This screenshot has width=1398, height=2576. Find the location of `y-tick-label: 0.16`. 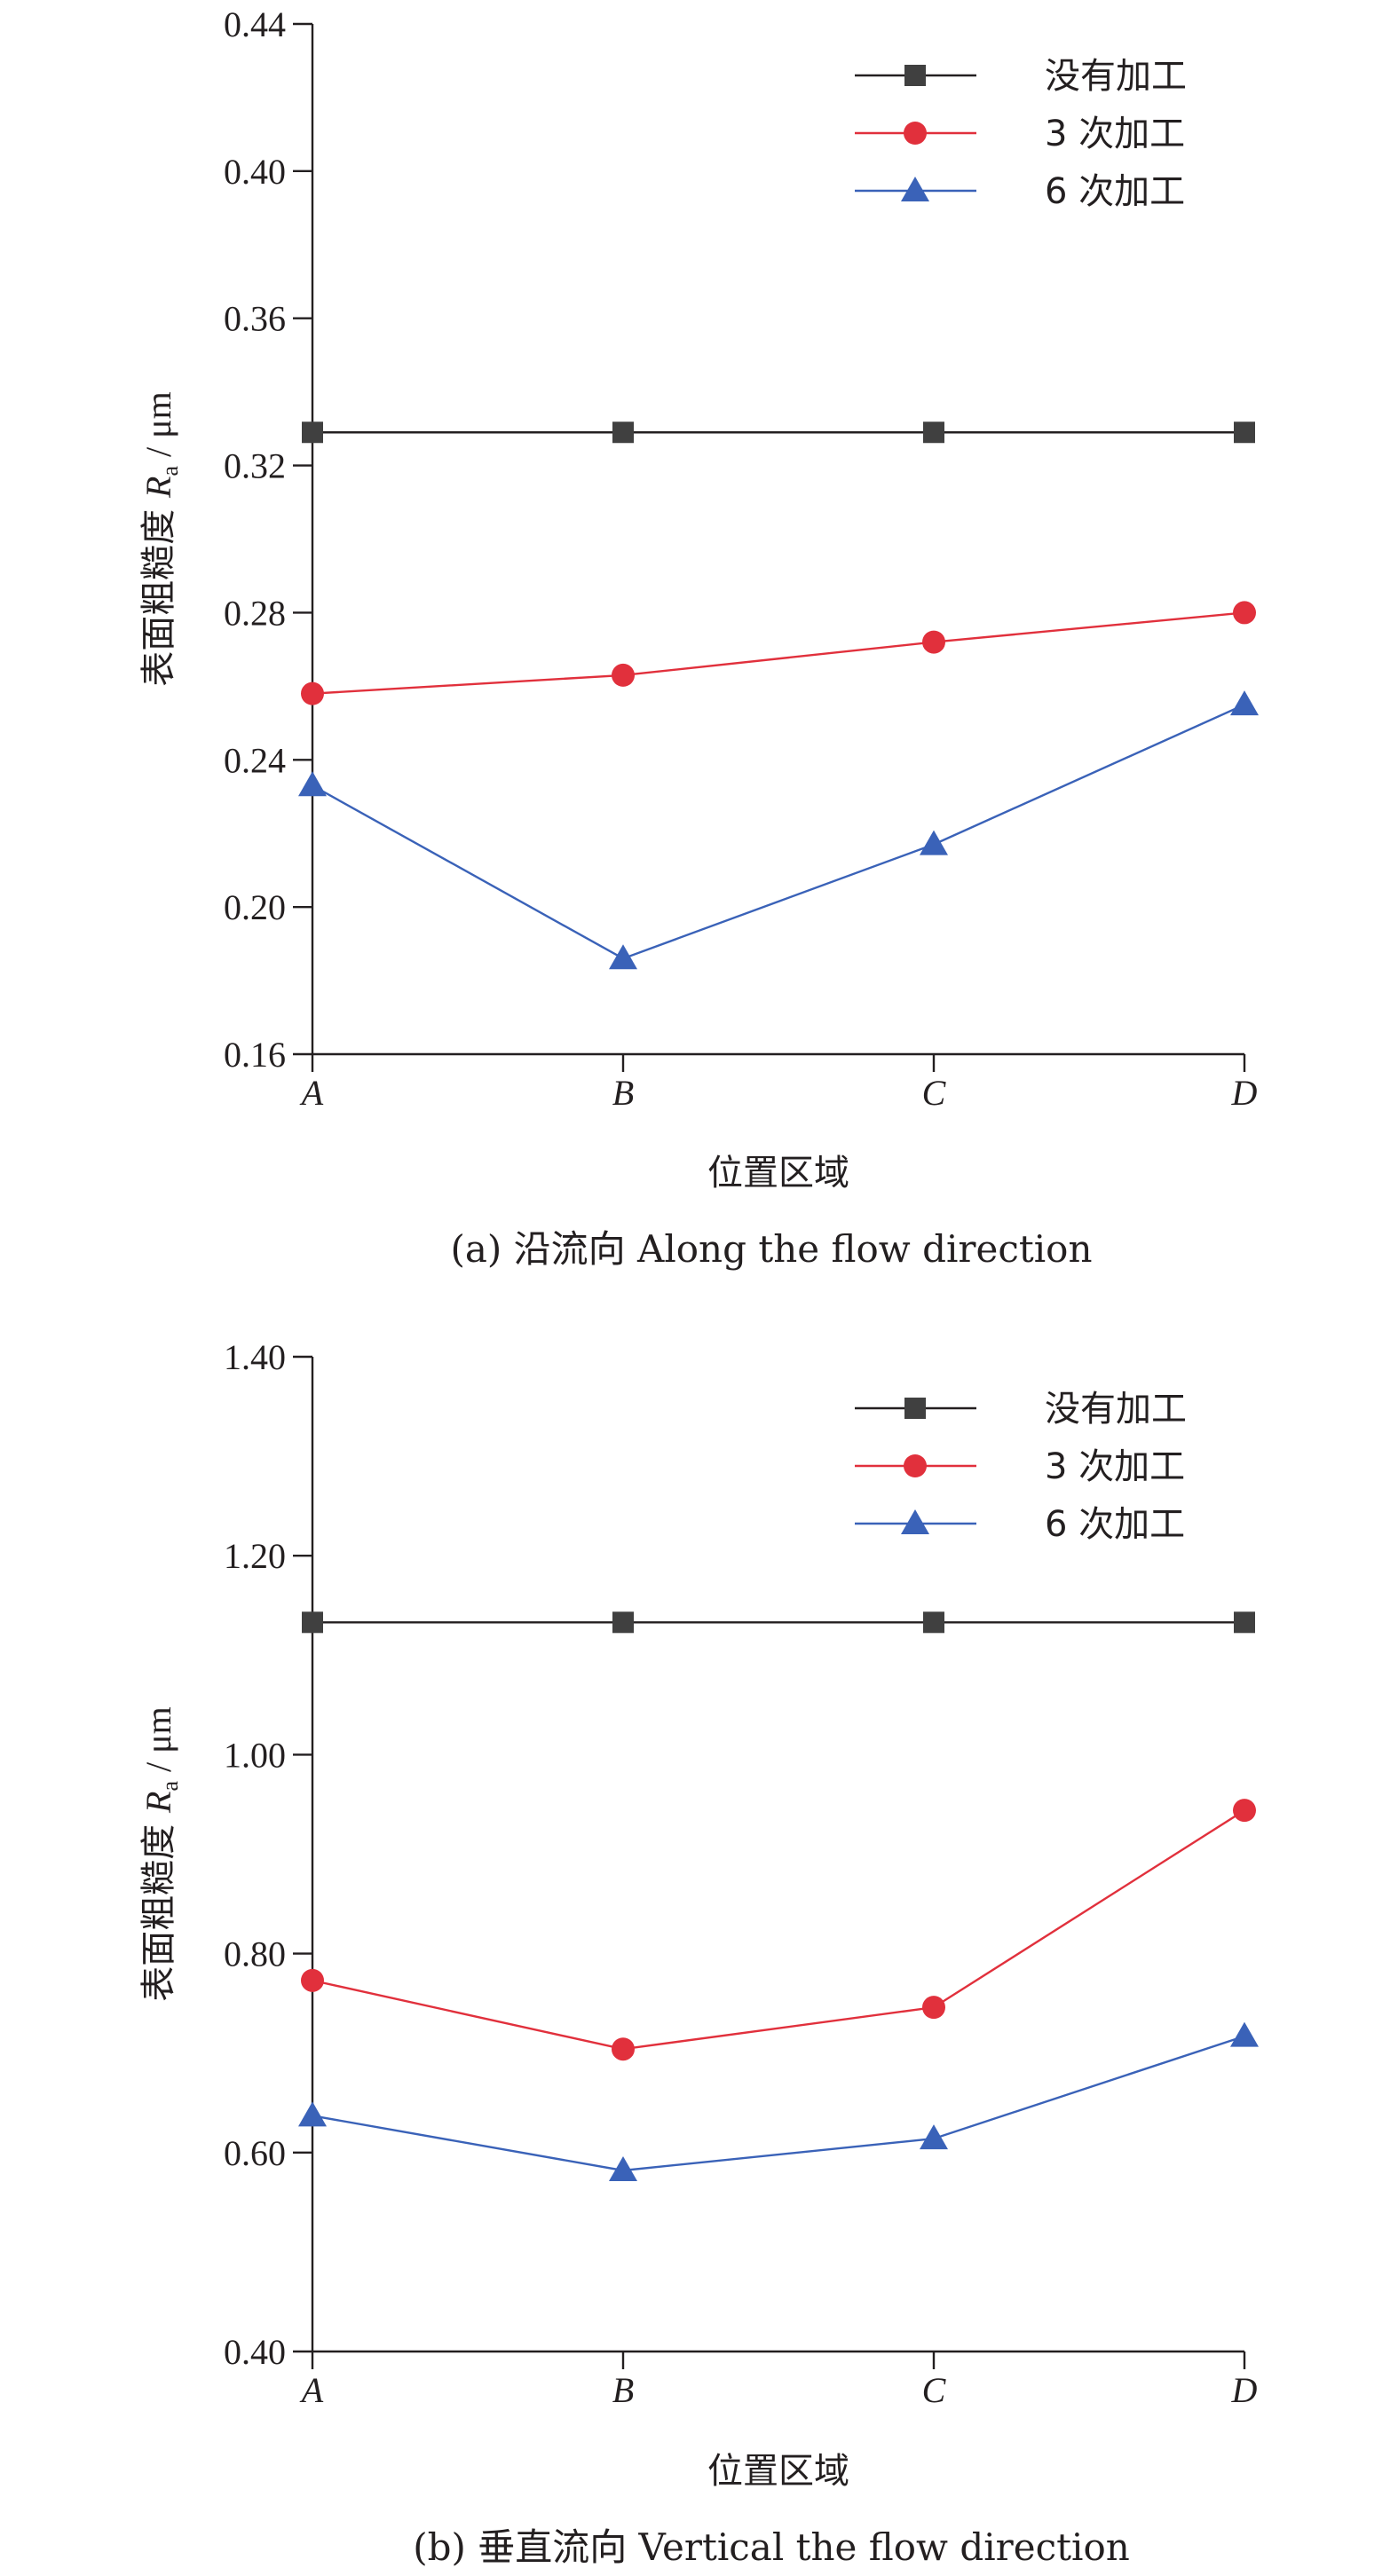

y-tick-label: 0.16 is located at coordinates (255, 1055).